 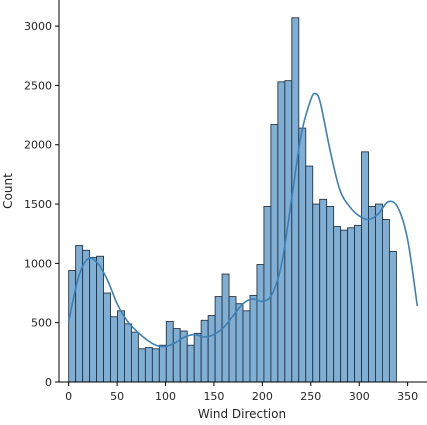 What do you see at coordinates (359, 396) in the screenshot?
I see `x-tick-label: 300` at bounding box center [359, 396].